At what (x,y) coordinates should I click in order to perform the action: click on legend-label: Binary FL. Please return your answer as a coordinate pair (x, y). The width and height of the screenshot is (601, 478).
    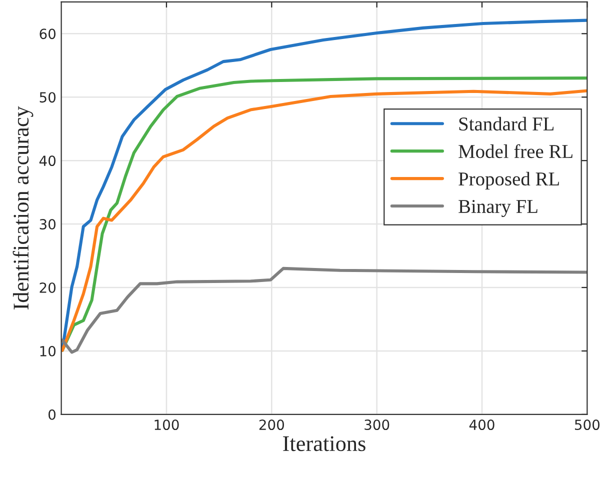
    Looking at the image, I should click on (498, 209).